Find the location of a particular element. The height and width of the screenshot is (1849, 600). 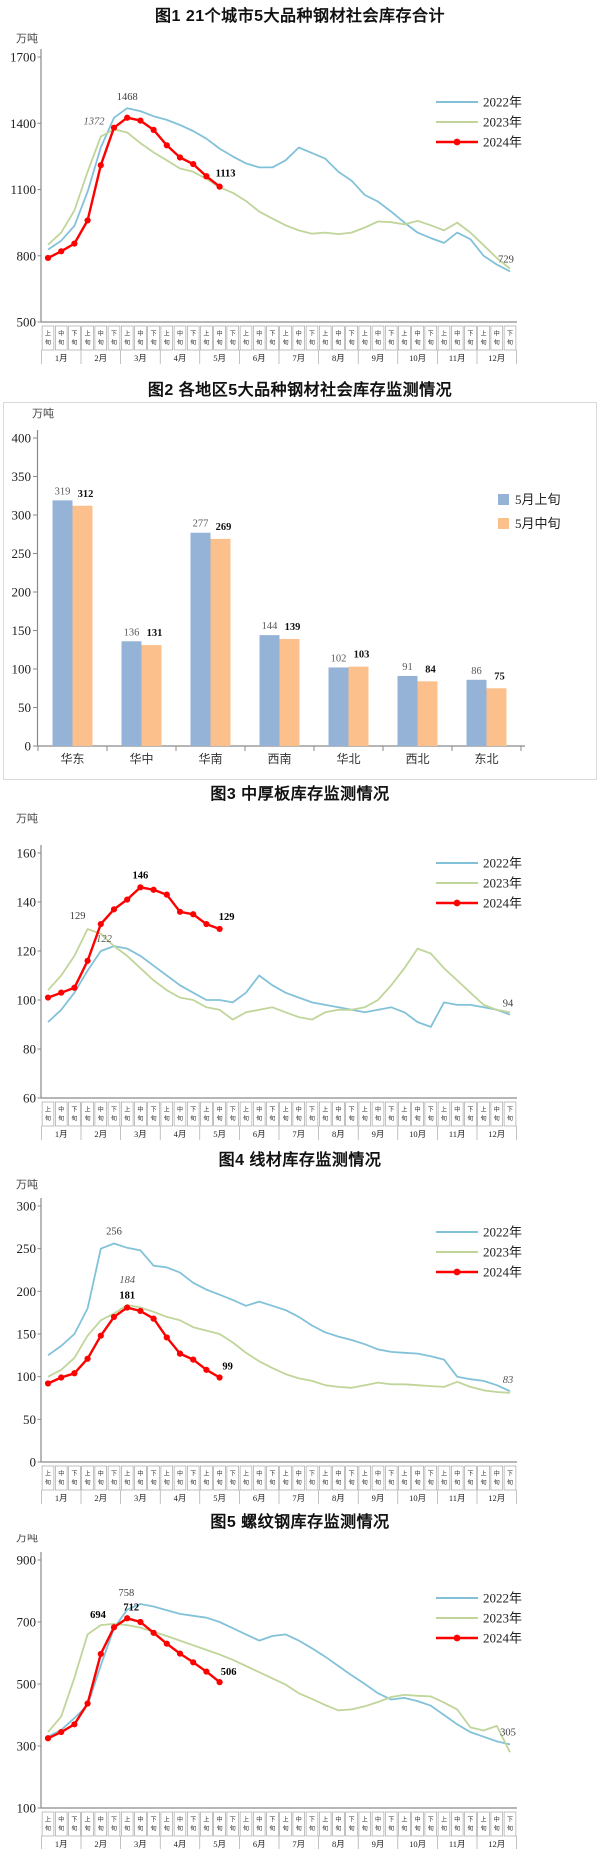

figure-4-title: 图4 线材库存监测情况 is located at coordinates (300, 1160).